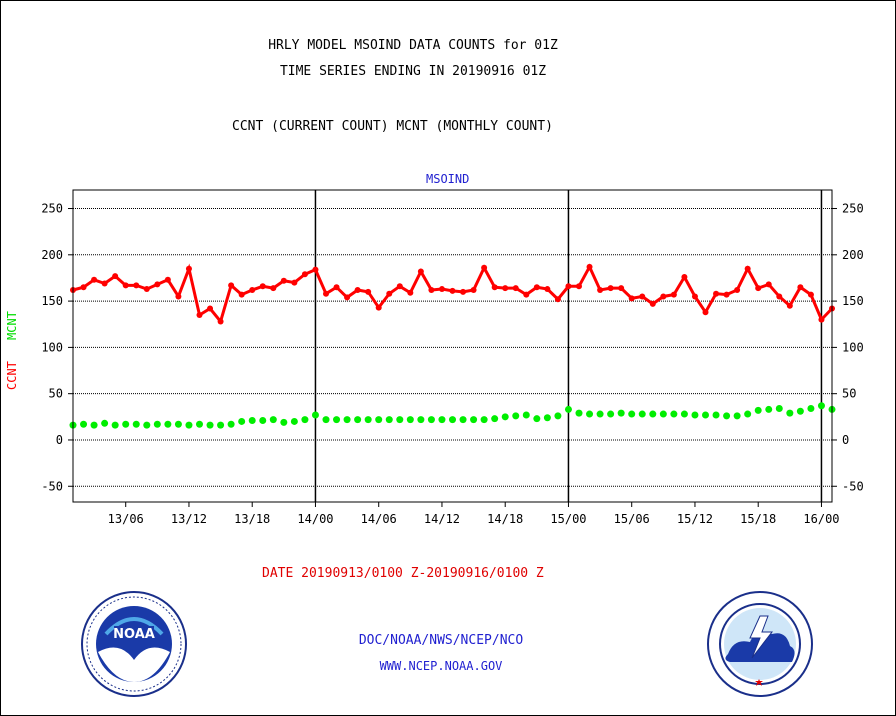 The height and width of the screenshot is (716, 896). I want to click on x-tick-label: 15/00, so click(568, 519).